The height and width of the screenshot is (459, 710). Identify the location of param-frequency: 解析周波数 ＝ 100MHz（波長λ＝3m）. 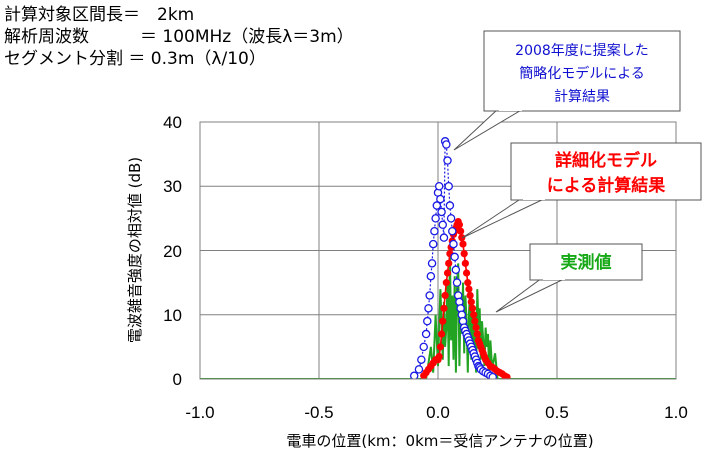
(179, 37).